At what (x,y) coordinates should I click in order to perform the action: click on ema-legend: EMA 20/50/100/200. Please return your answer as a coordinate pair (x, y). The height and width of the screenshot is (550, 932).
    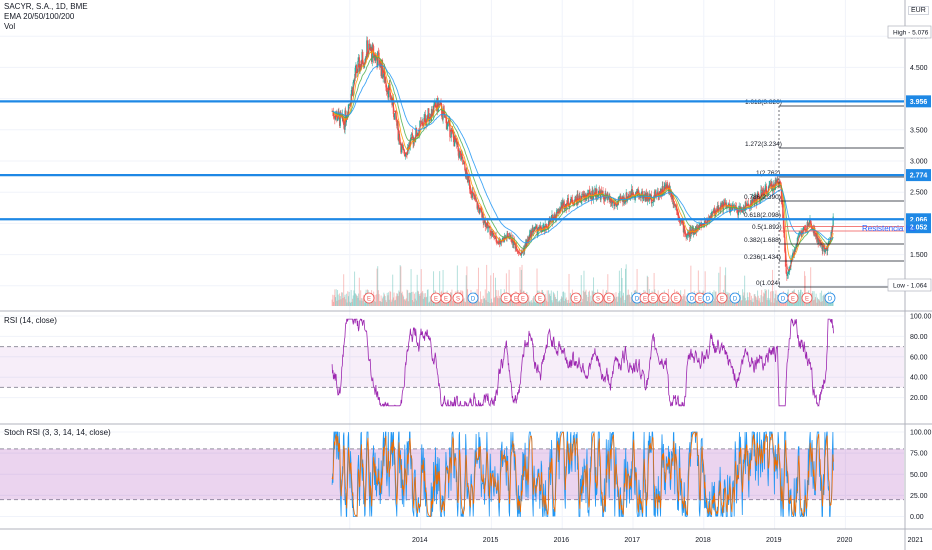
    Looking at the image, I should click on (39, 16).